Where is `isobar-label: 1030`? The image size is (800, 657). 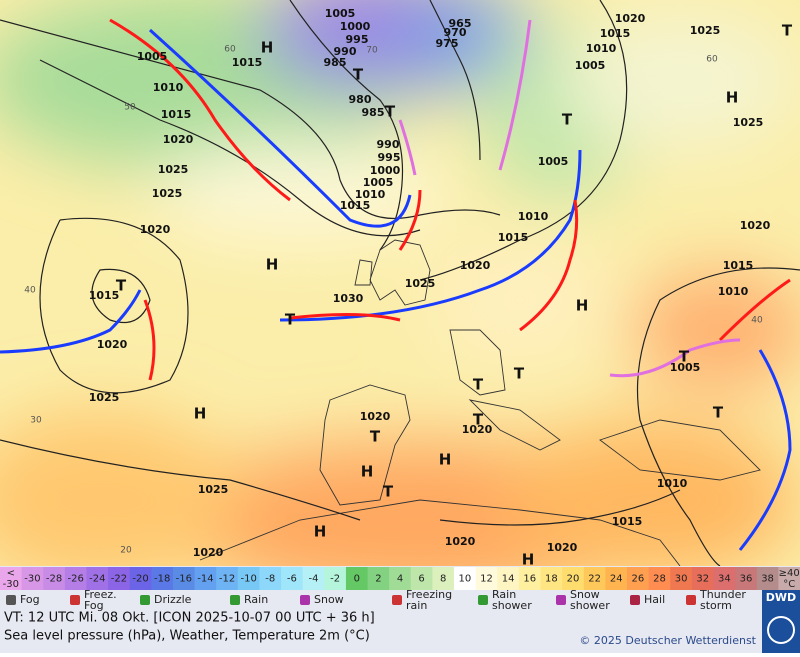
isobar-label: 1030 is located at coordinates (348, 298).